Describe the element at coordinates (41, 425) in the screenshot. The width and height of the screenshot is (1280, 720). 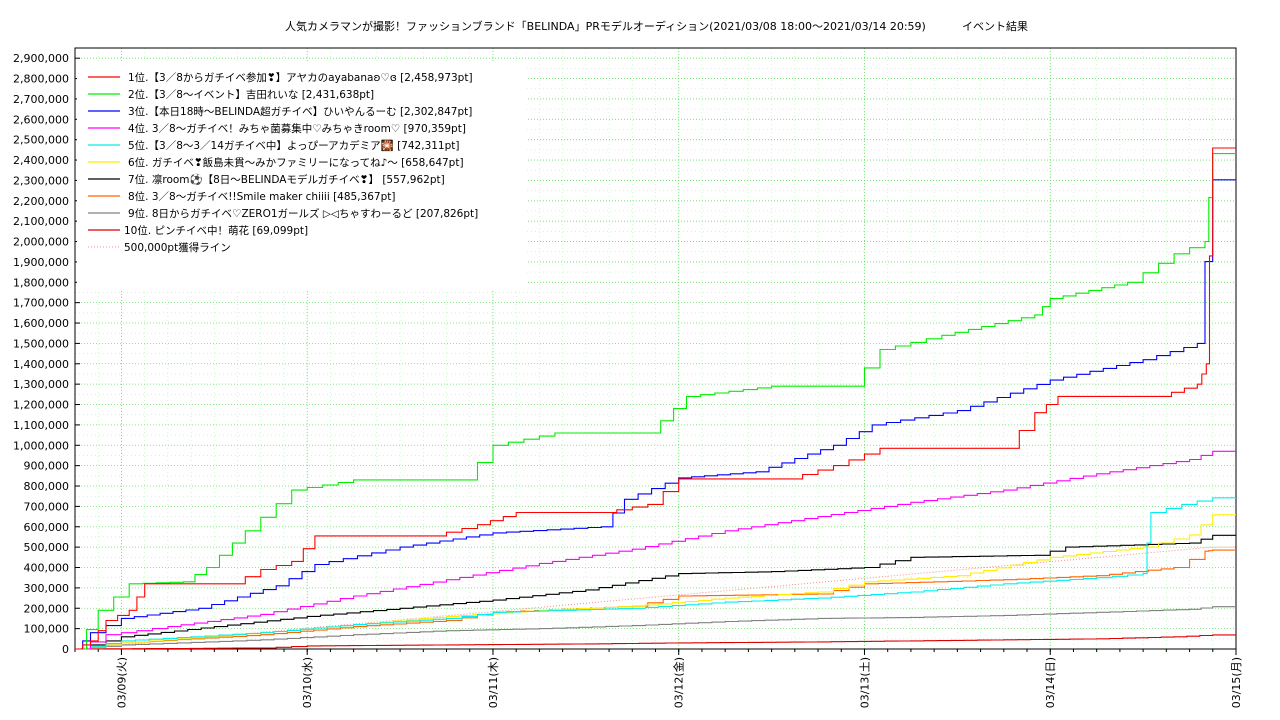
I see `y-tick-label: 1,100,000` at that location.